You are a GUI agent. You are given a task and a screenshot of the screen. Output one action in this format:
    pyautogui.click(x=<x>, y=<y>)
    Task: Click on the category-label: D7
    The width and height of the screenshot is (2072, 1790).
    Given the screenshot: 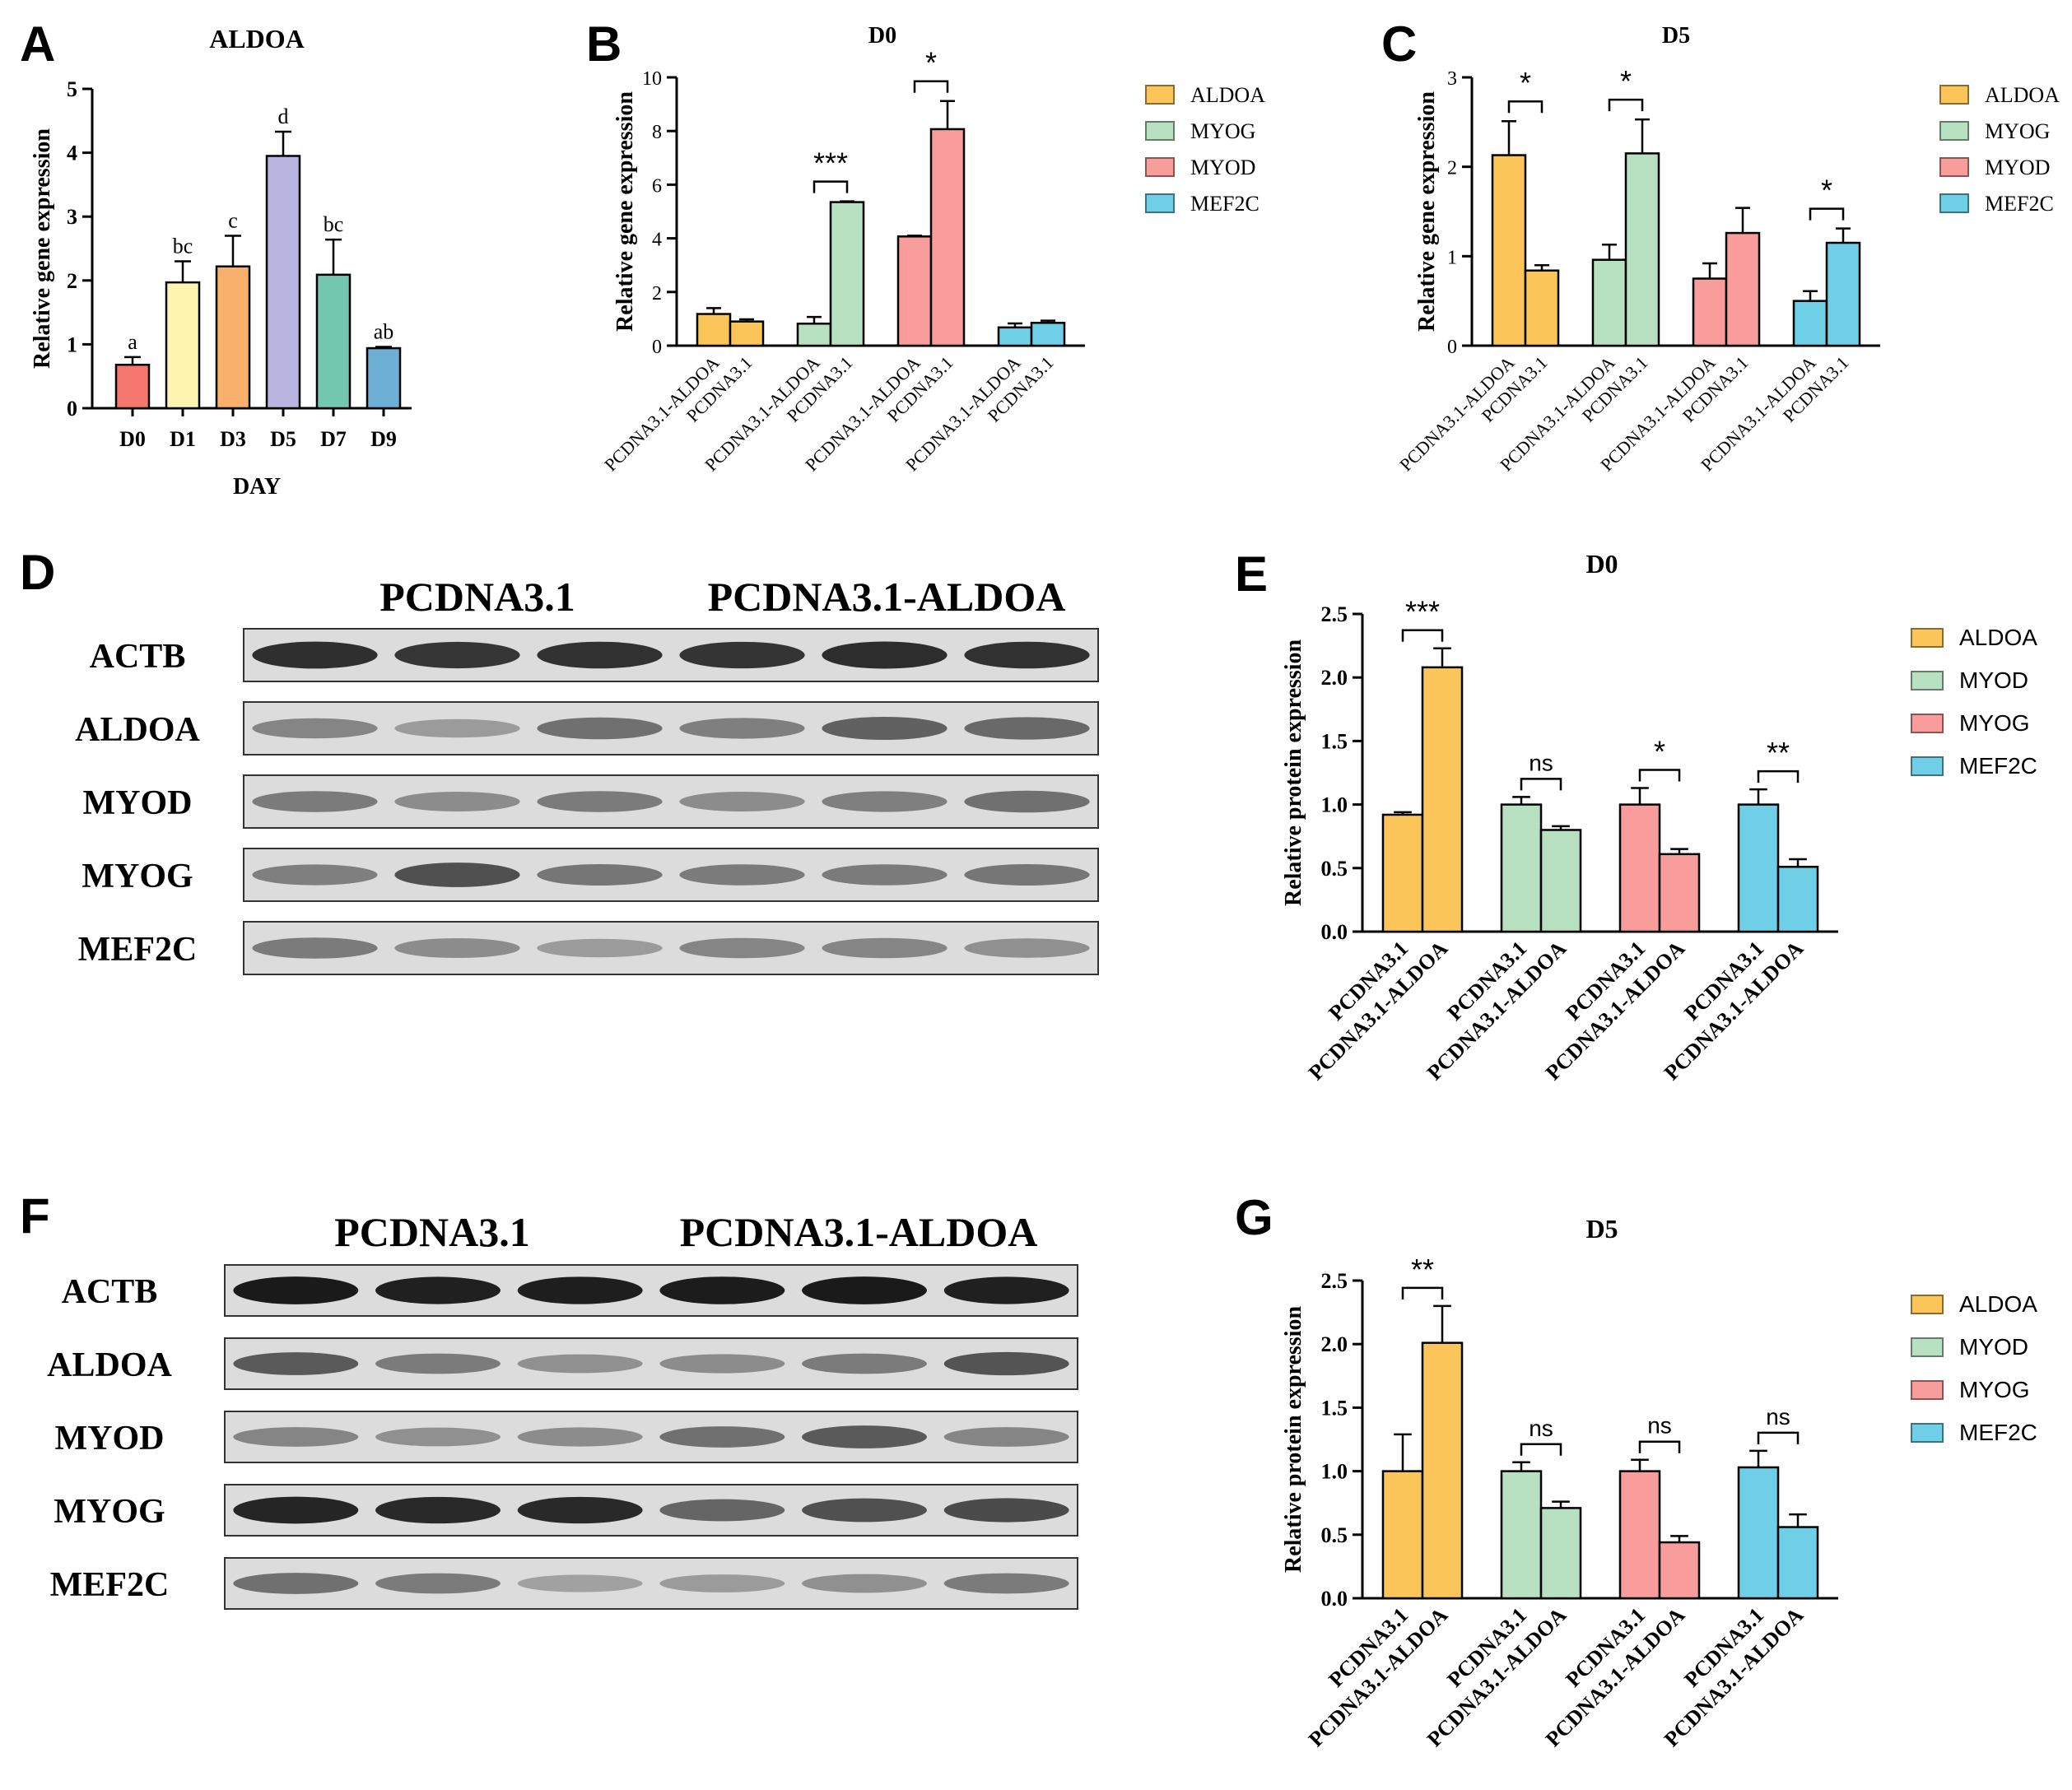 What is the action you would take?
    pyautogui.click(x=333, y=439)
    